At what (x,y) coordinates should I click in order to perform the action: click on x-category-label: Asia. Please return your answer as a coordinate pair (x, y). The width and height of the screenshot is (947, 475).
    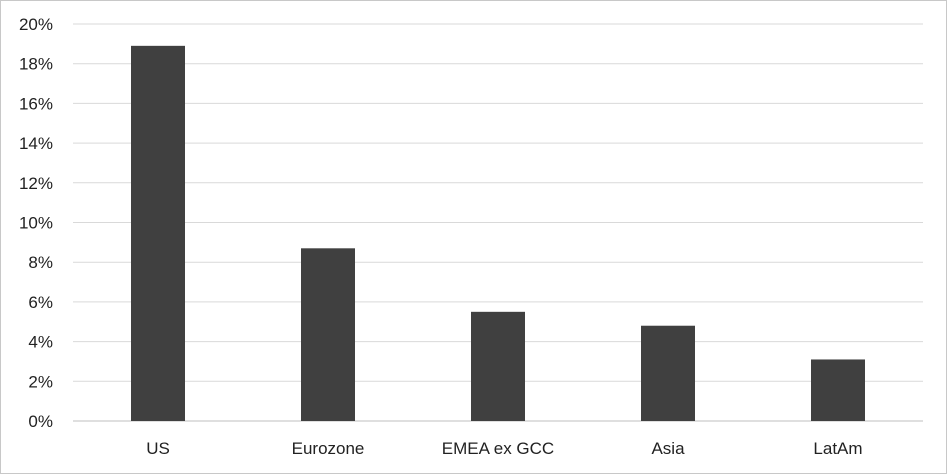
    Looking at the image, I should click on (668, 448).